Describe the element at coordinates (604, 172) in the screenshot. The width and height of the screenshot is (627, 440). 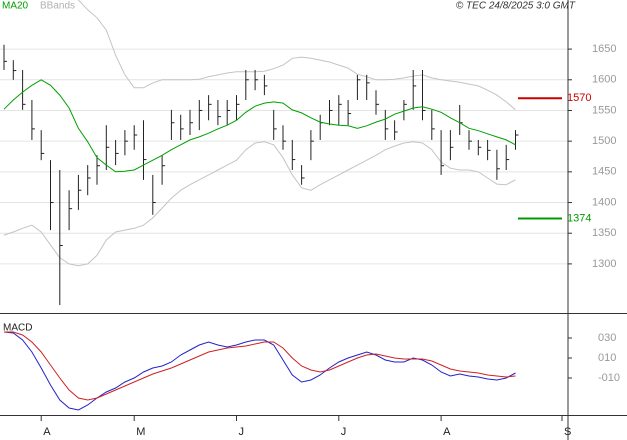
I see `y-tick-label: 1450` at that location.